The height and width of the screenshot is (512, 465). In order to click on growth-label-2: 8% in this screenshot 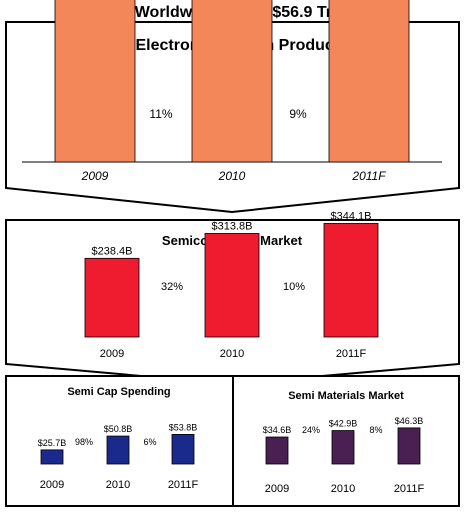, I will do `click(375, 430)`.